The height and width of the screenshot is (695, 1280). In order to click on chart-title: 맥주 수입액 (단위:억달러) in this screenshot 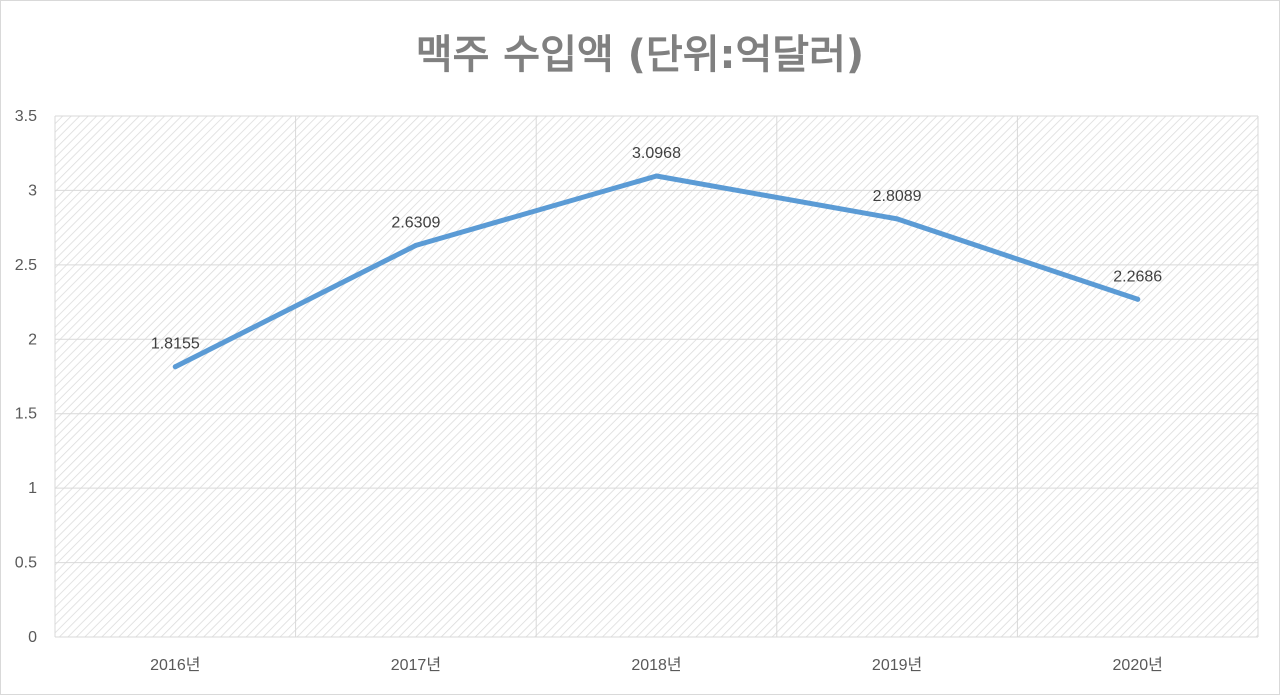, I will do `click(640, 55)`.